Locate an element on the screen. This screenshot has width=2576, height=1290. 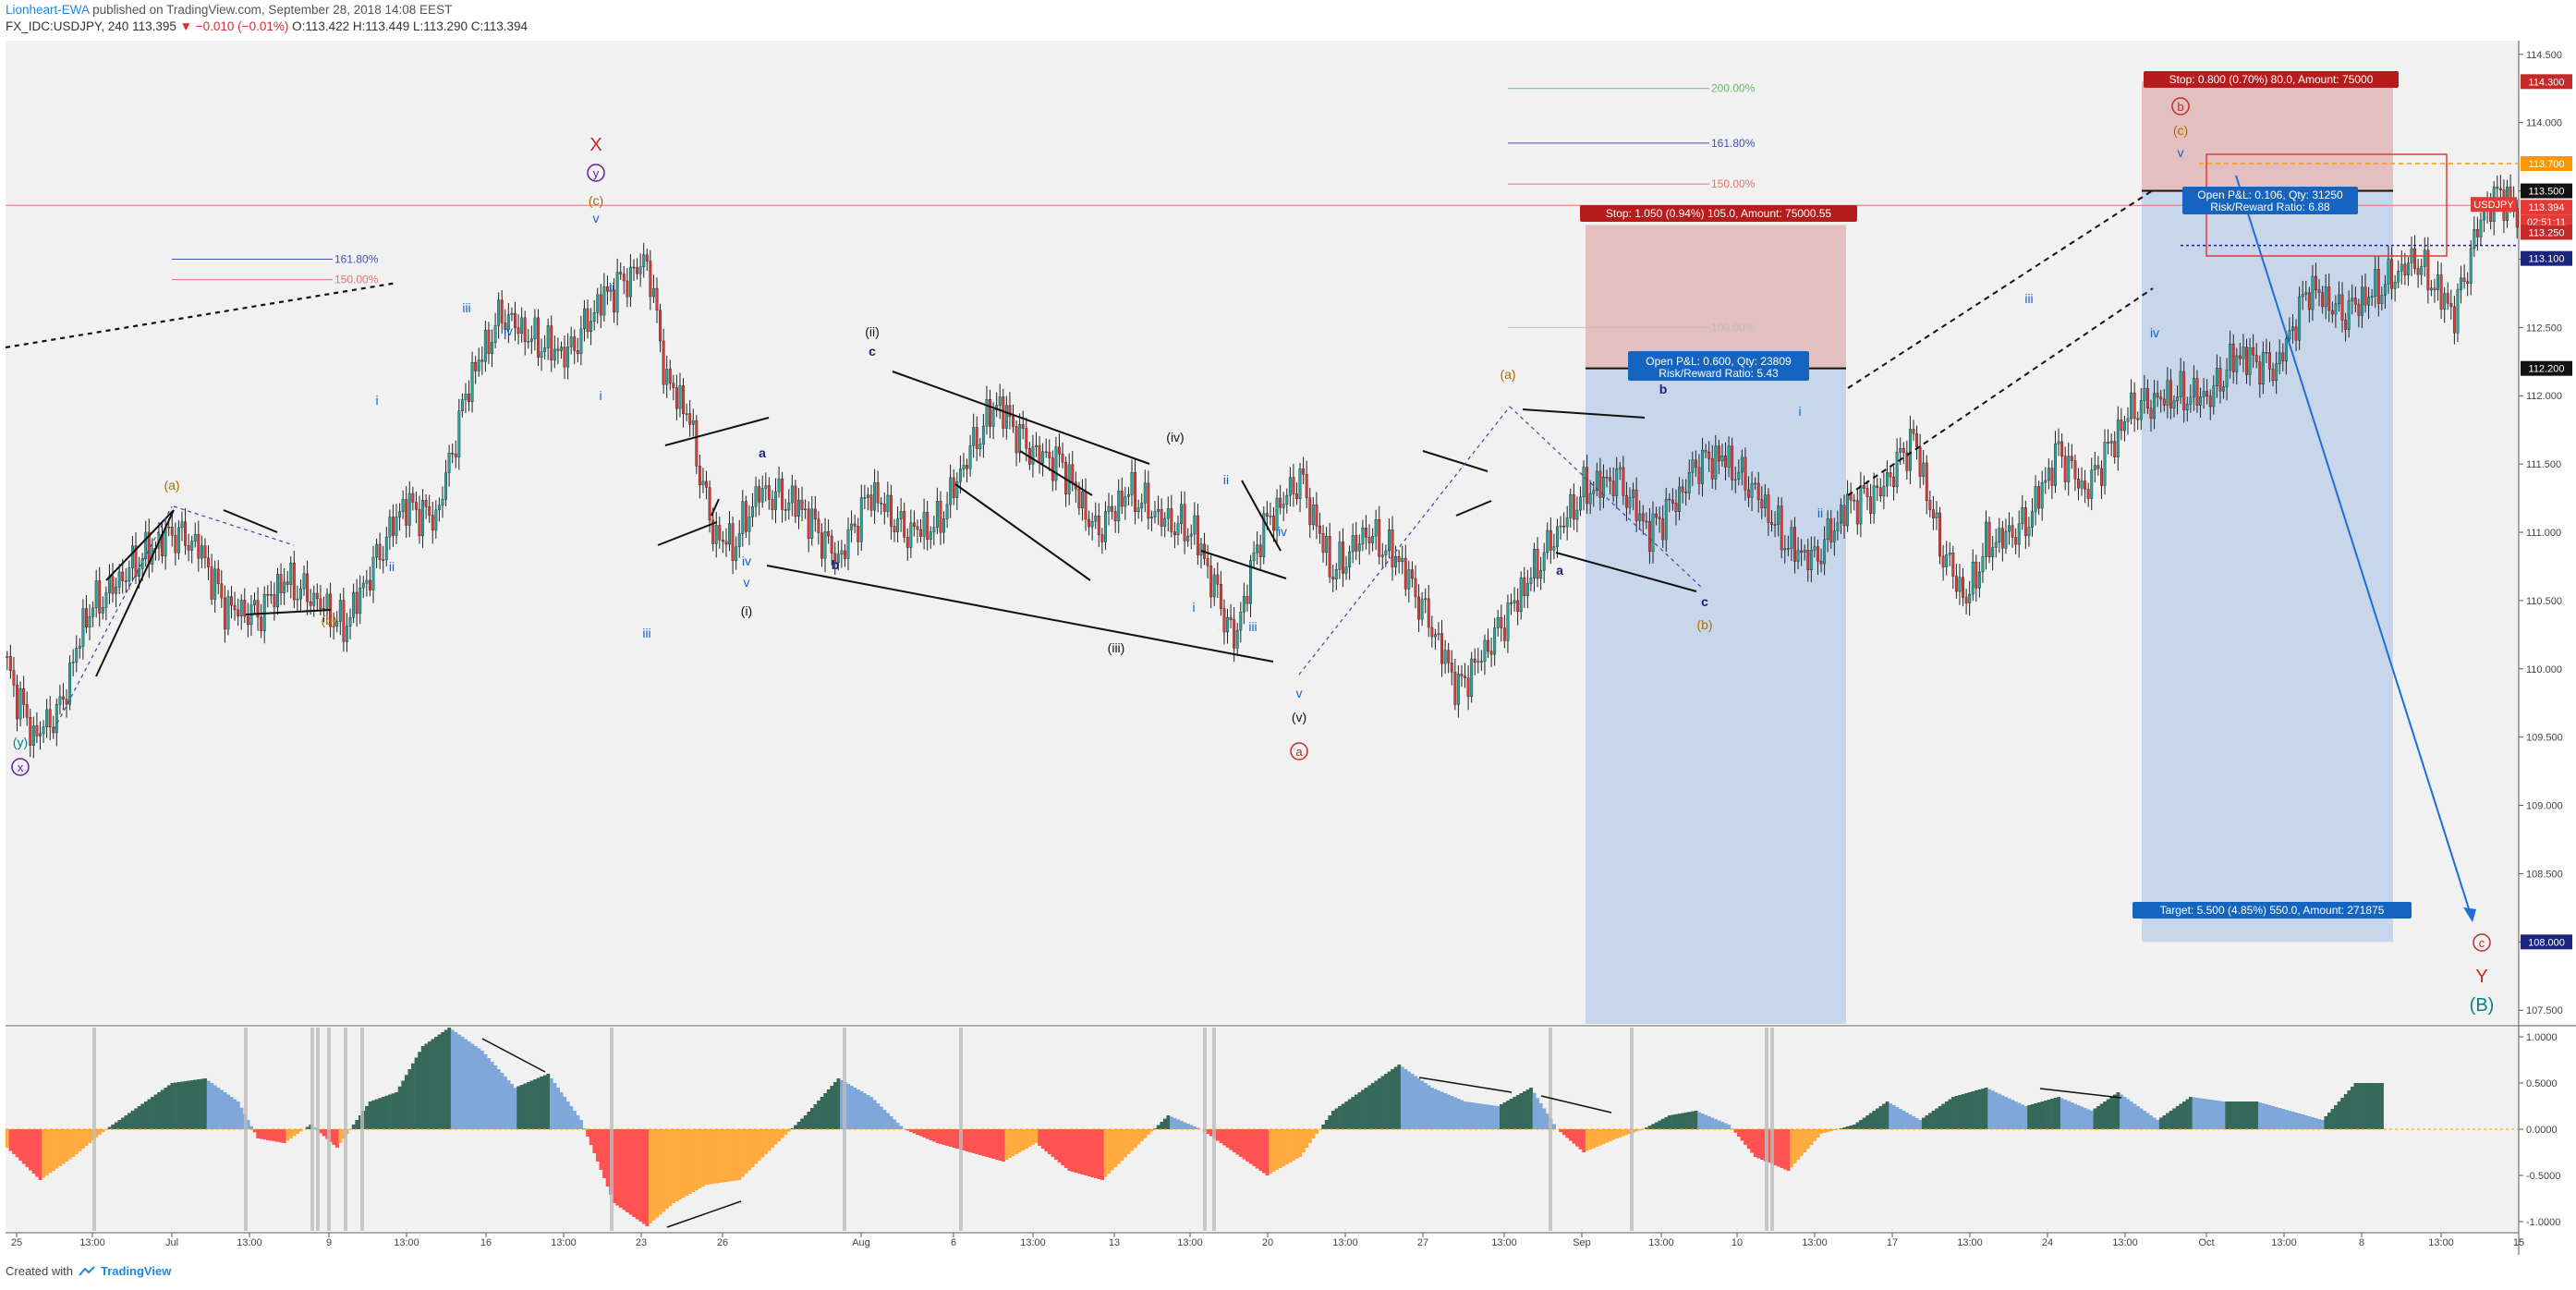
wave-label: (b) is located at coordinates (1704, 625).